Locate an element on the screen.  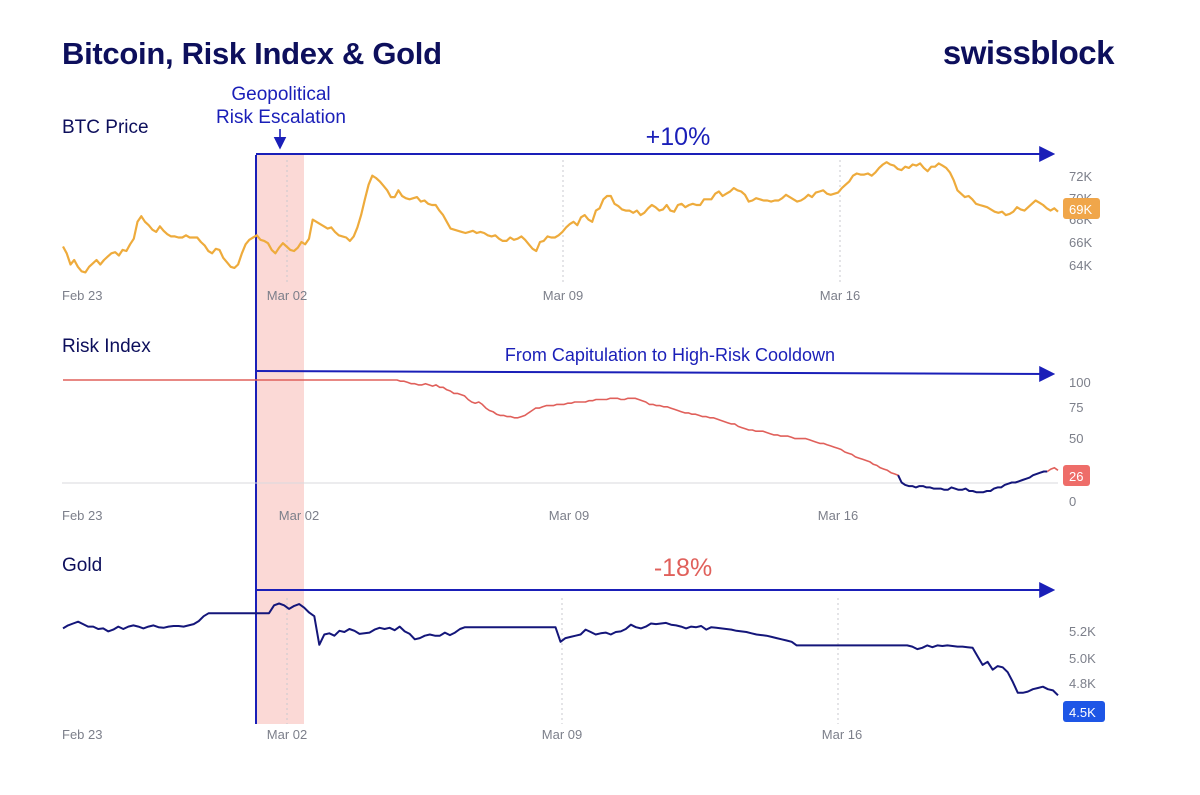
y-tick-label: 0 is located at coordinates (1072, 501).